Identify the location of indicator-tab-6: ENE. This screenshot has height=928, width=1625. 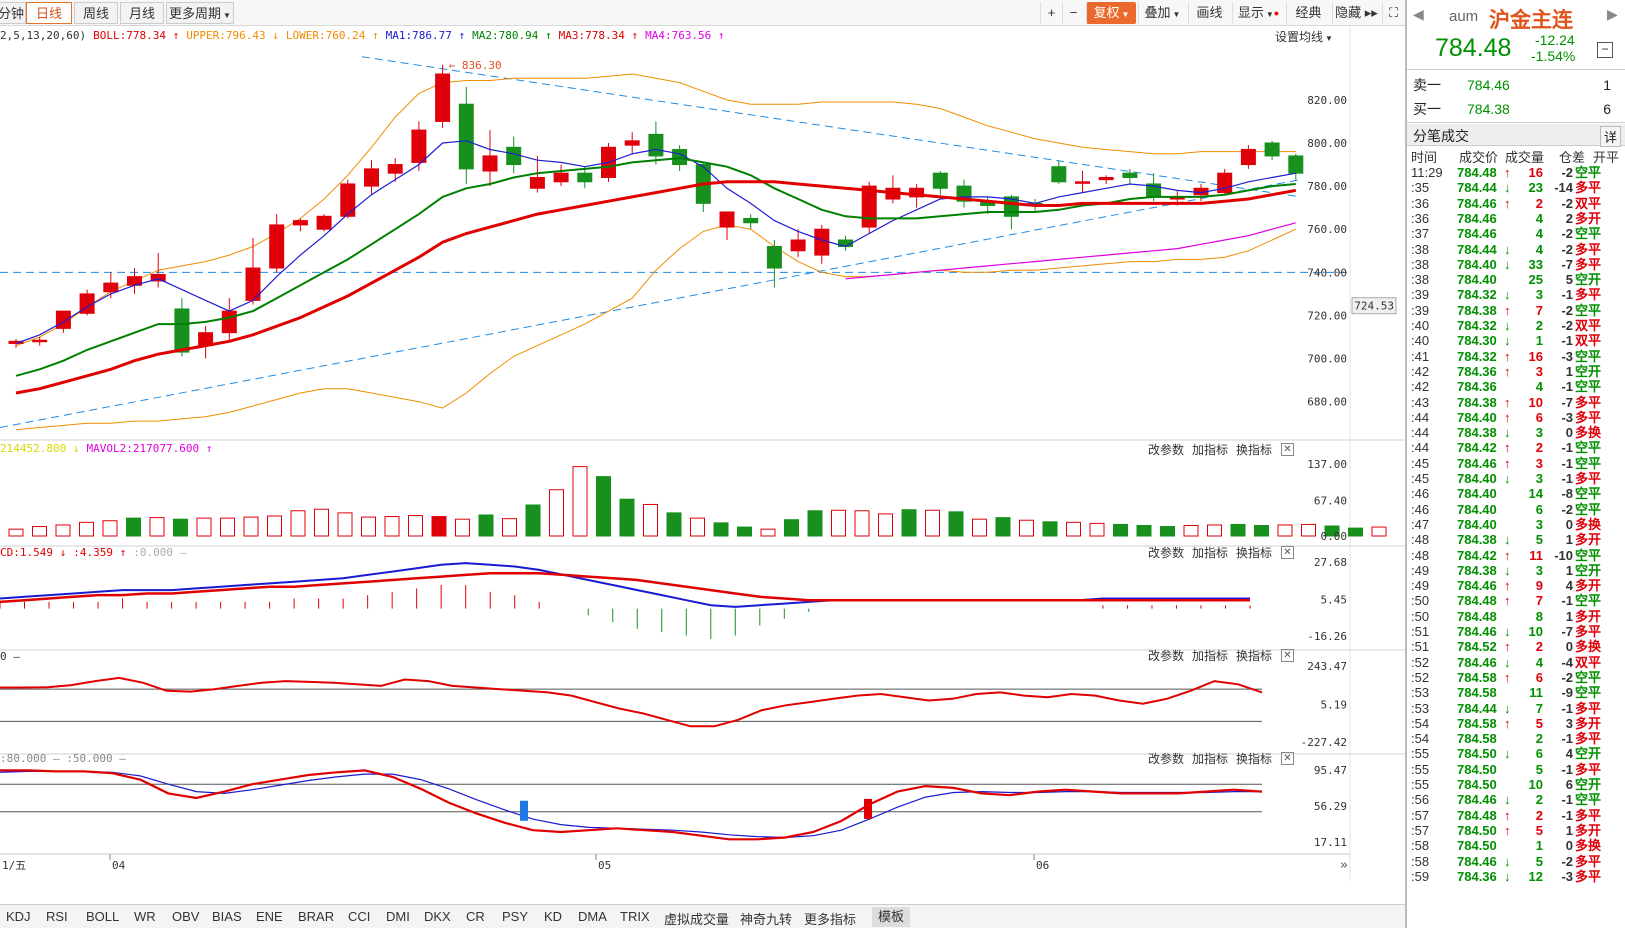
(269, 916).